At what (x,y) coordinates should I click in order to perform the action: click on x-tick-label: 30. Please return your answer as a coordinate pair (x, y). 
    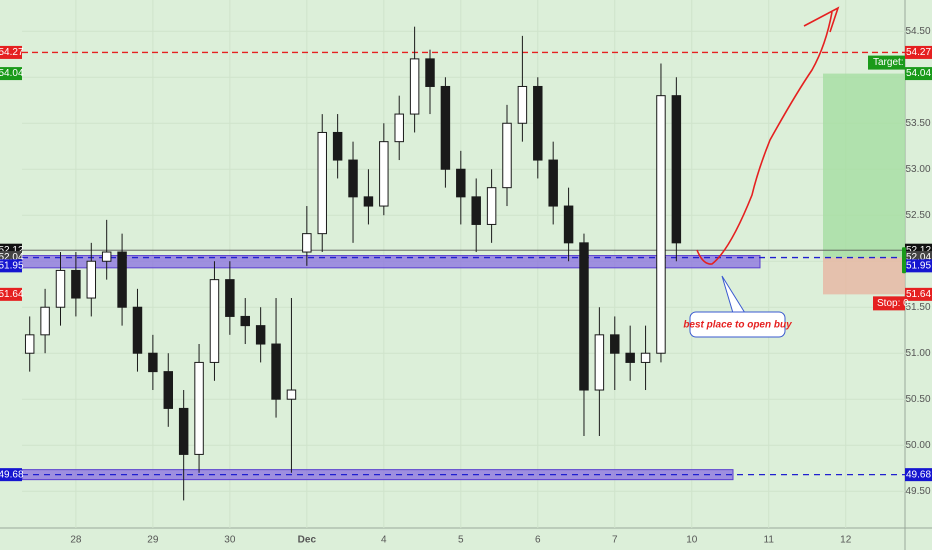
    Looking at the image, I should click on (230, 540).